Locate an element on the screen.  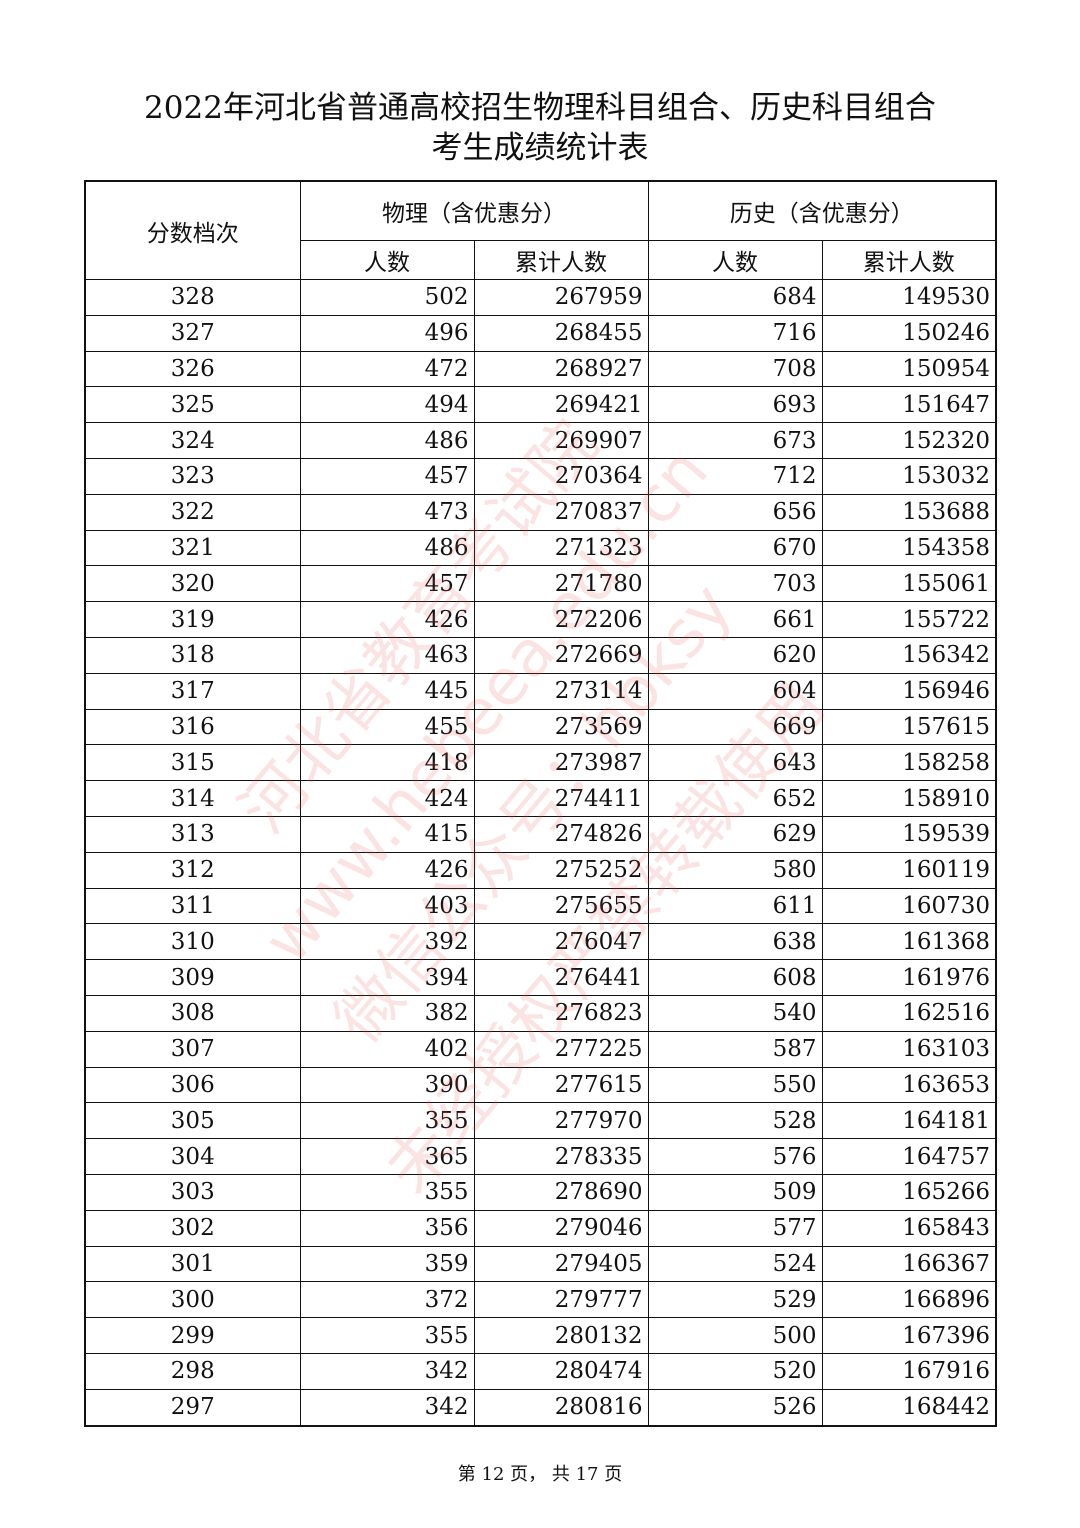
cell-history-count: 524 is located at coordinates (735, 1264).